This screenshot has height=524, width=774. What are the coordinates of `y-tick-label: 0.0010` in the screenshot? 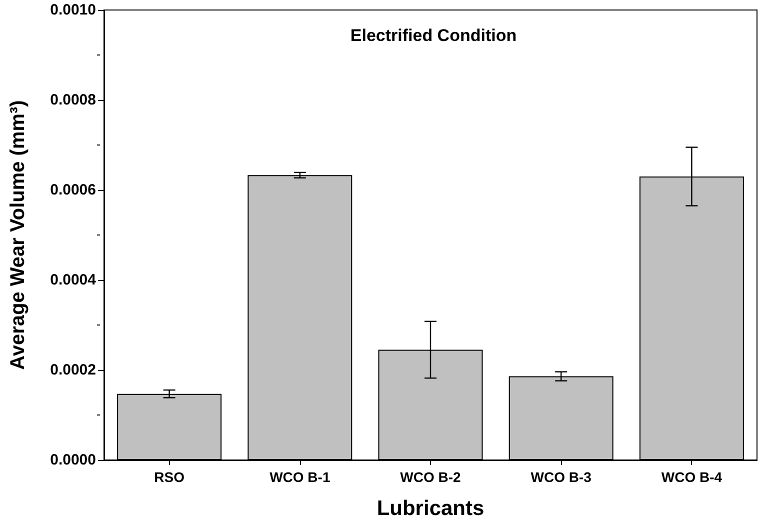 It's located at (73, 10).